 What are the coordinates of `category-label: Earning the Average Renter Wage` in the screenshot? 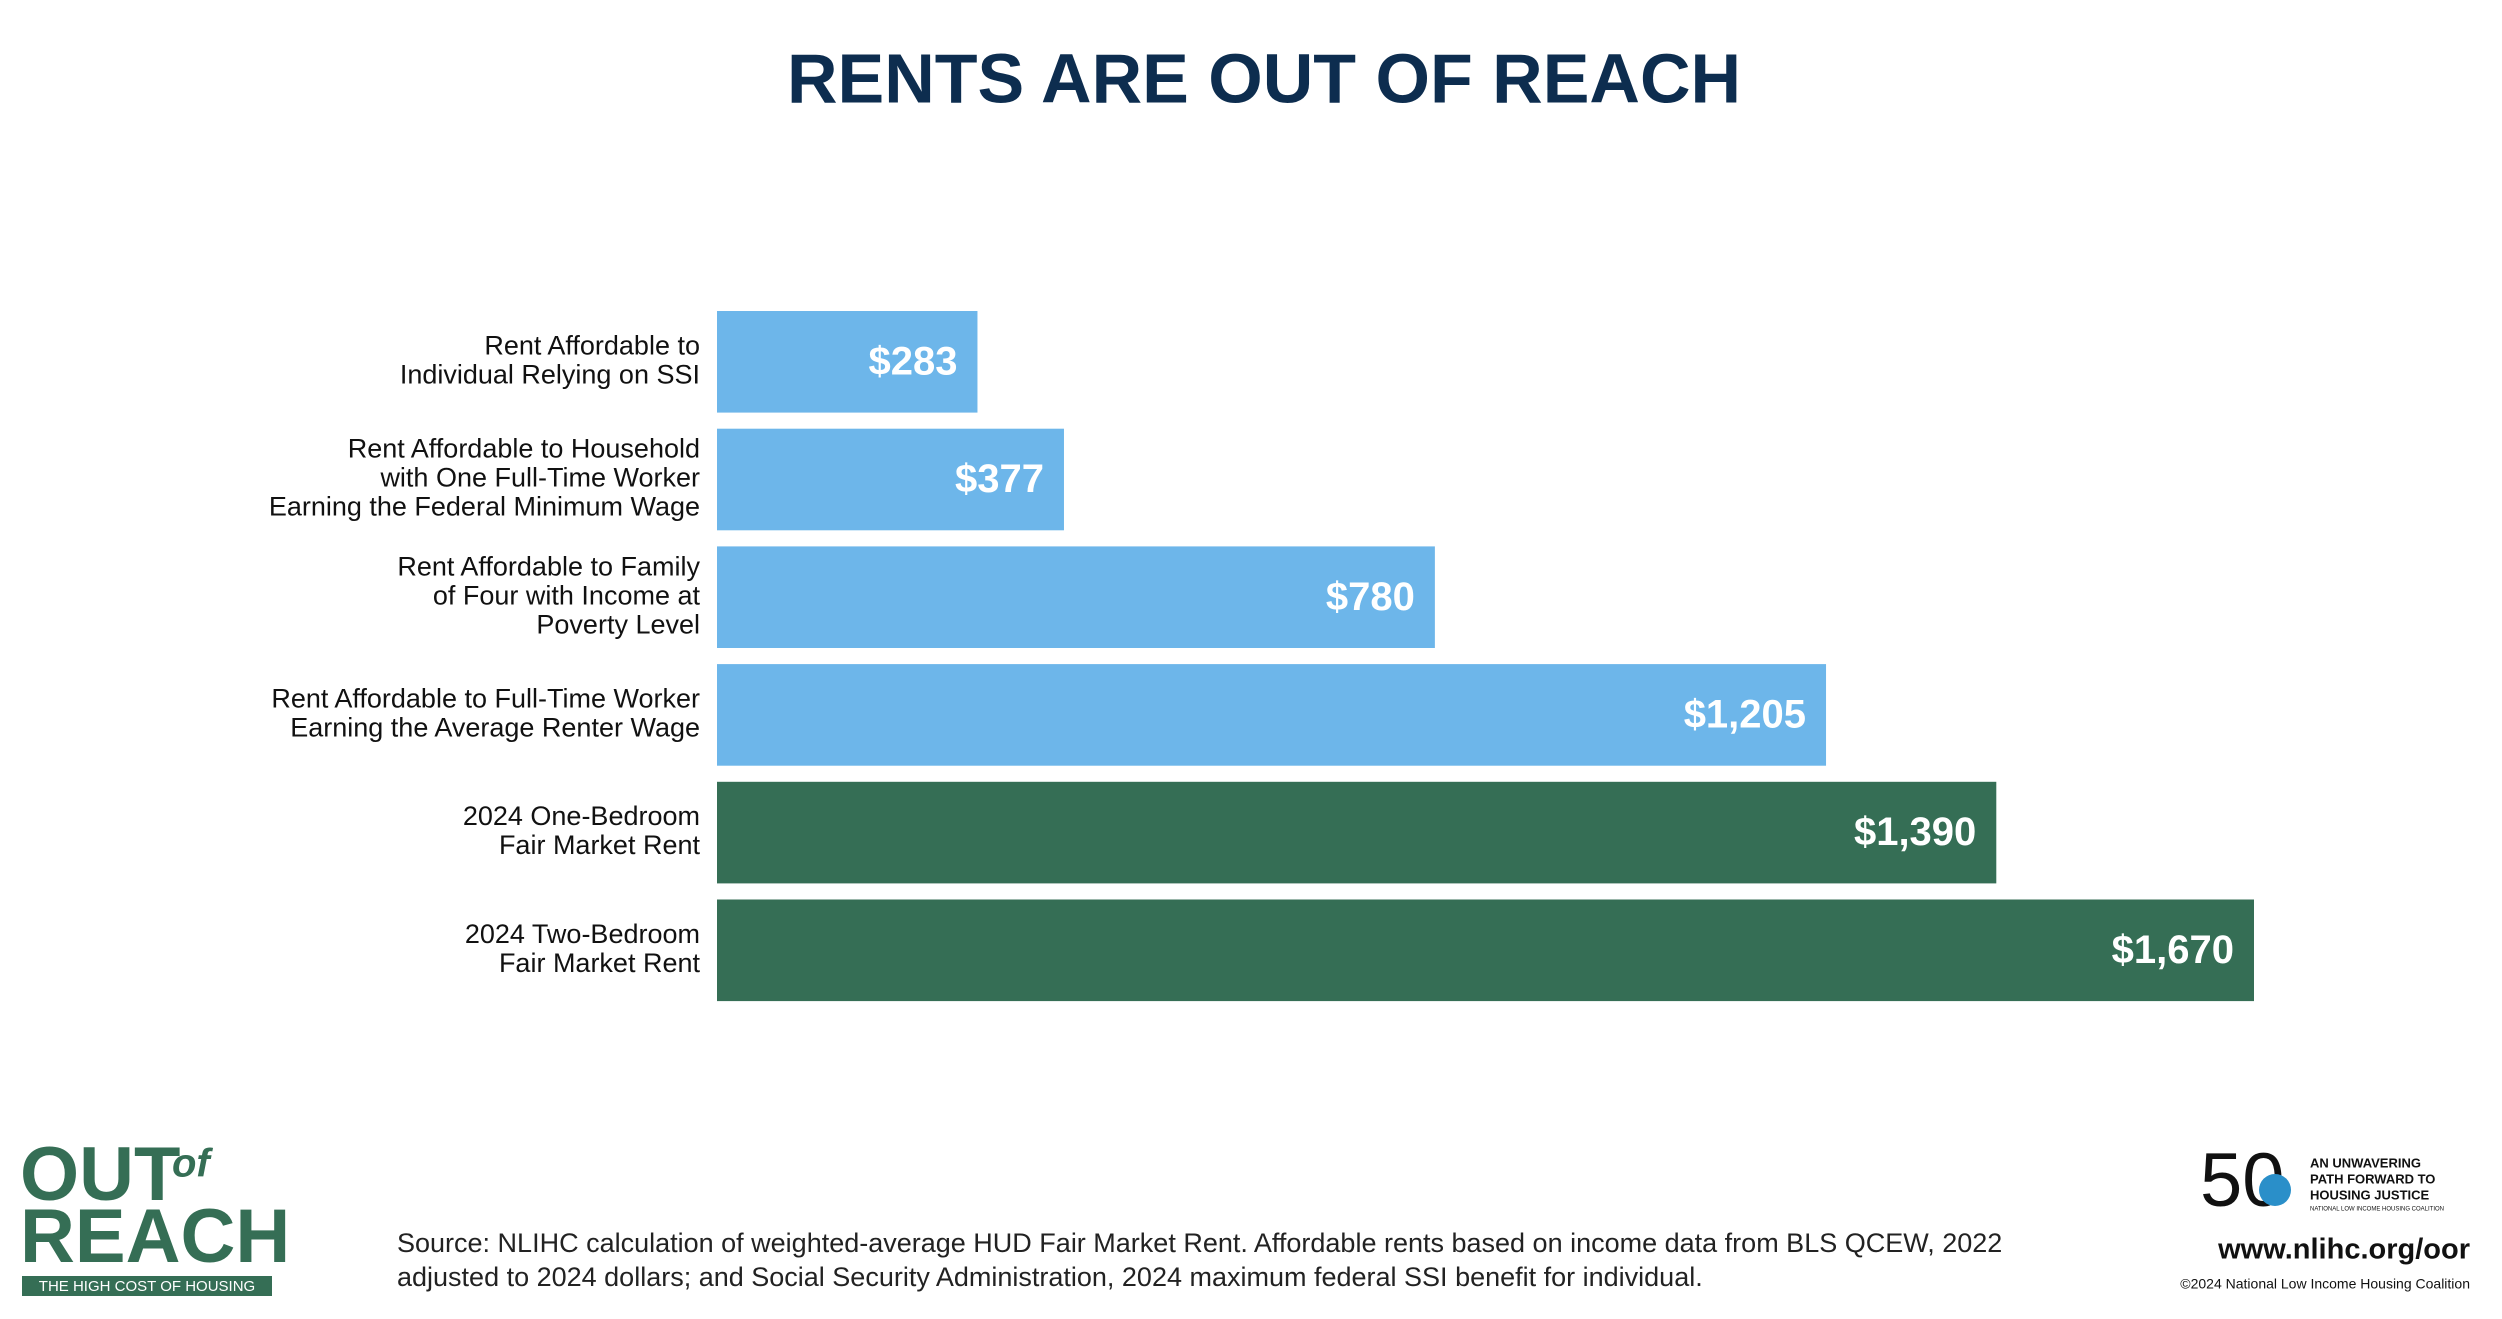 It's located at (495, 728).